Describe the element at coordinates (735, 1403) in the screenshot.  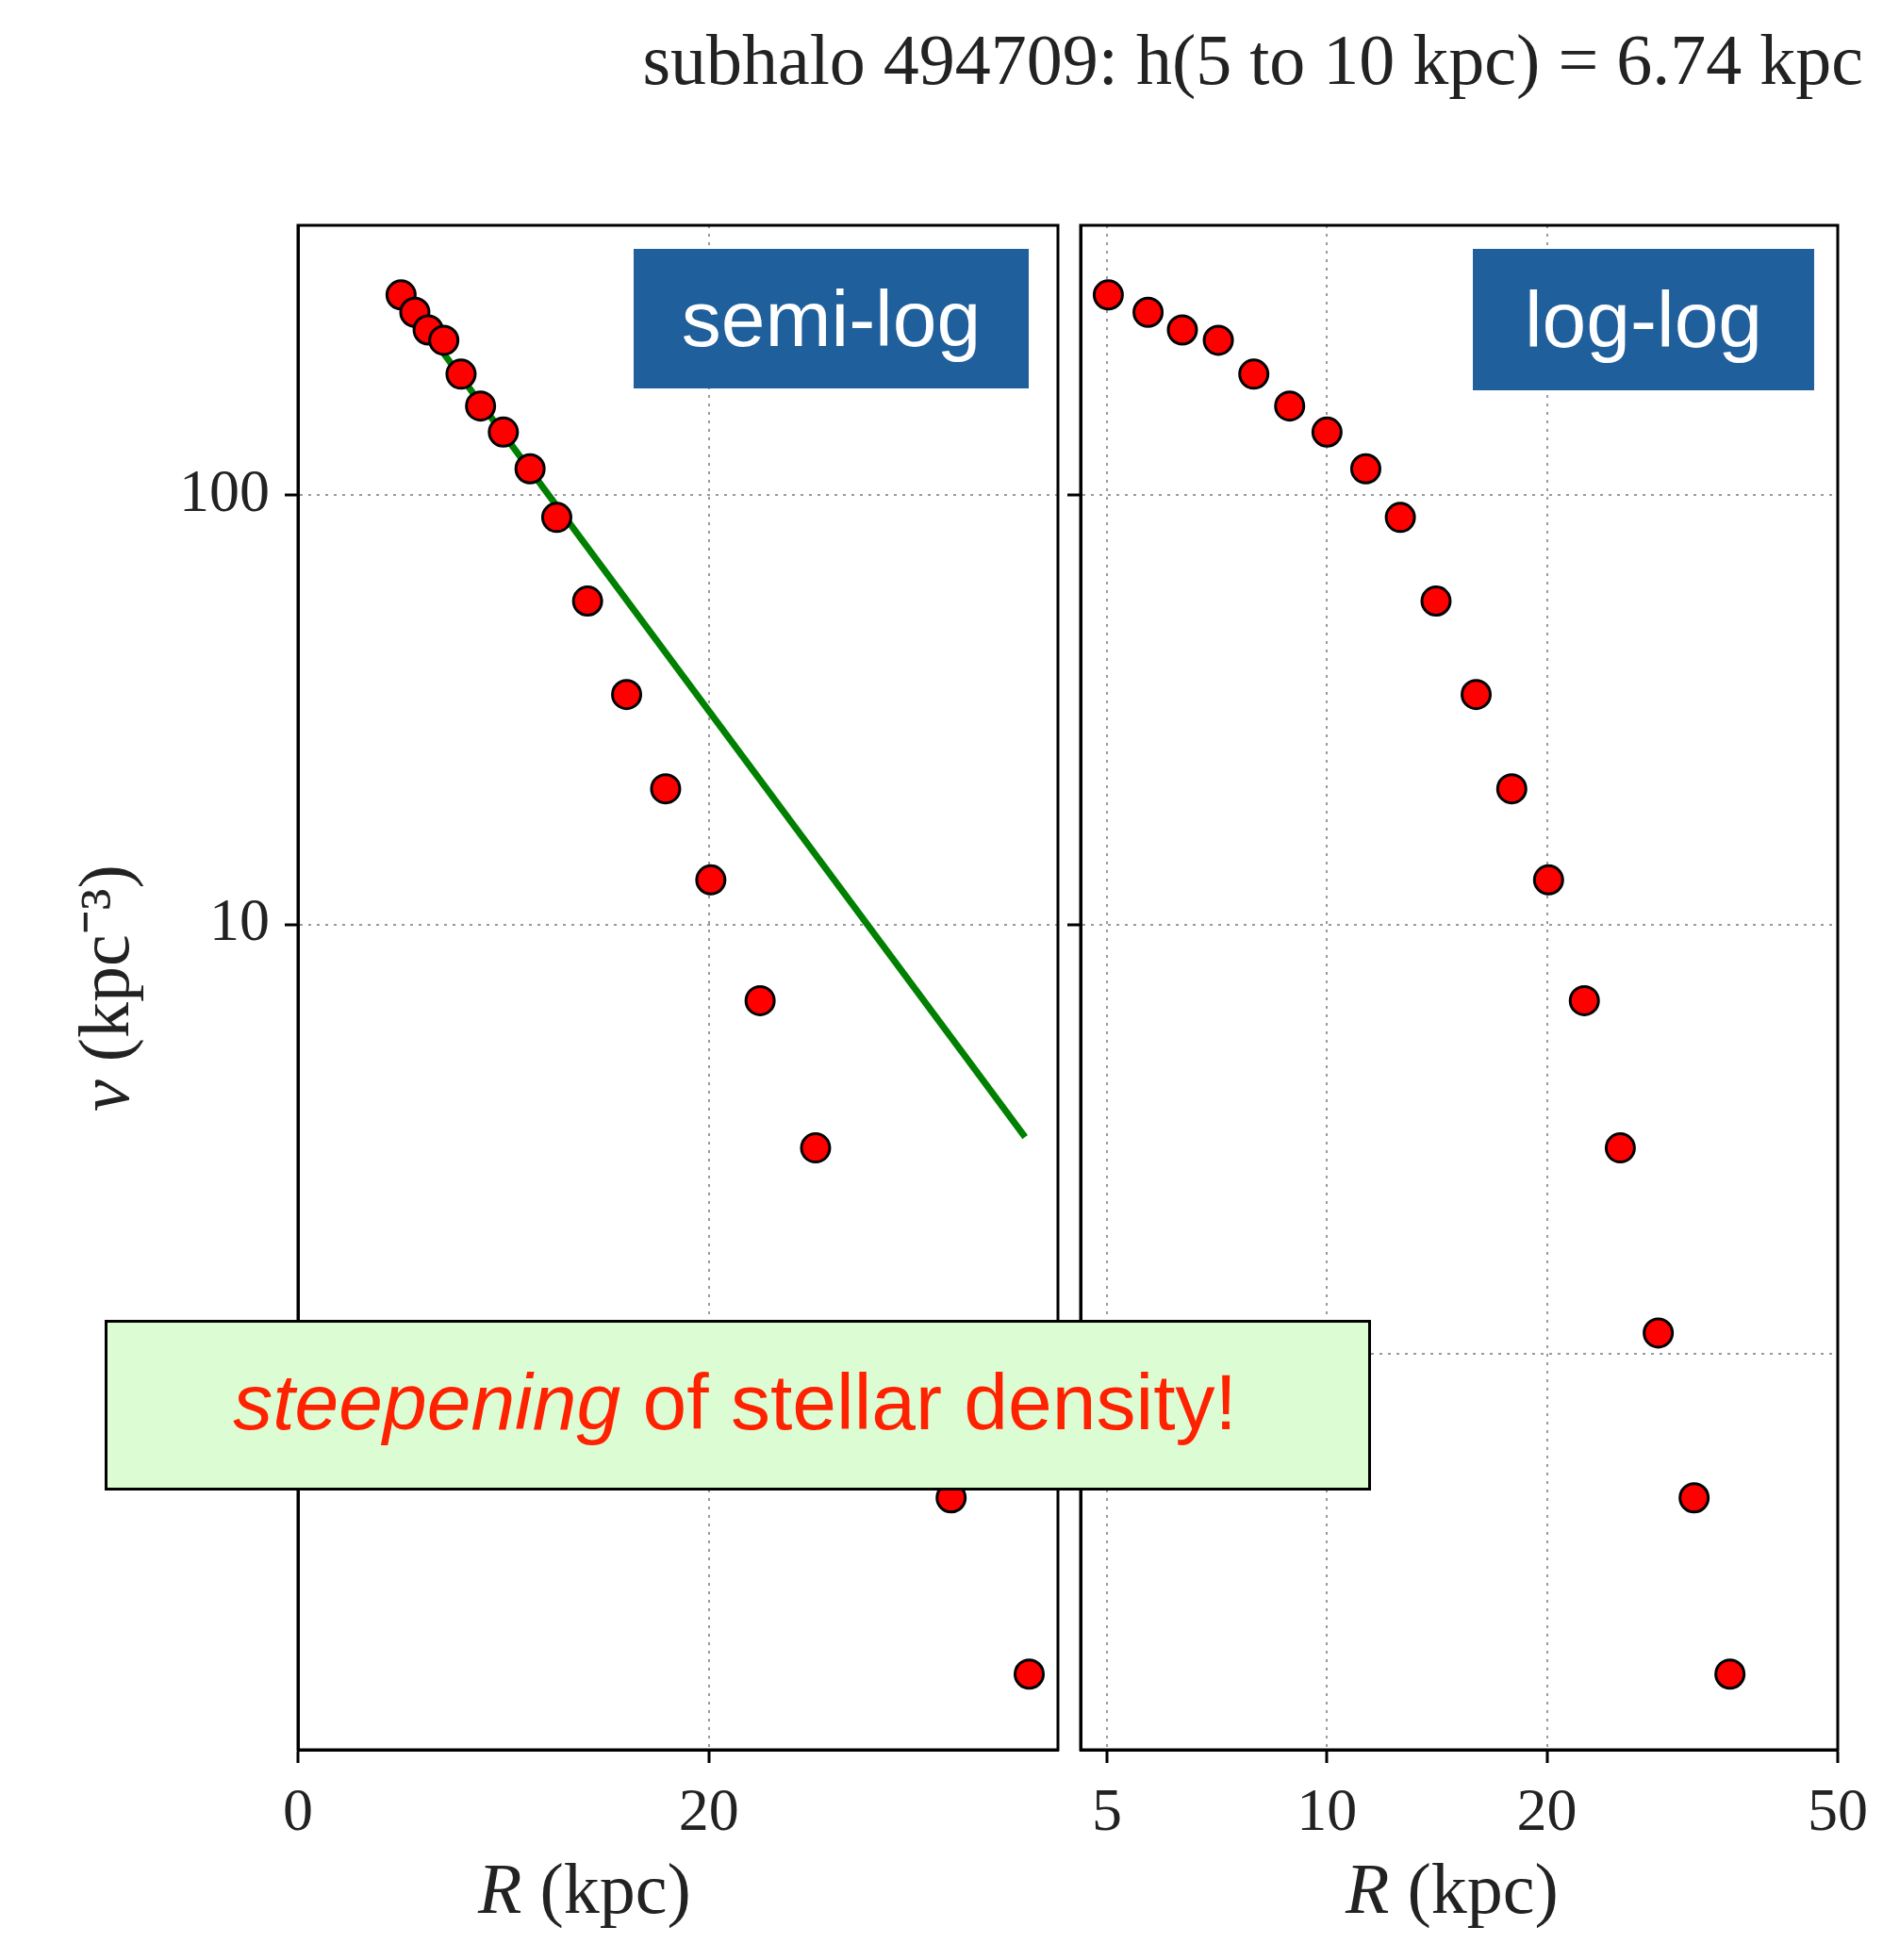
I see `annotation: steepening of stellar density!` at that location.